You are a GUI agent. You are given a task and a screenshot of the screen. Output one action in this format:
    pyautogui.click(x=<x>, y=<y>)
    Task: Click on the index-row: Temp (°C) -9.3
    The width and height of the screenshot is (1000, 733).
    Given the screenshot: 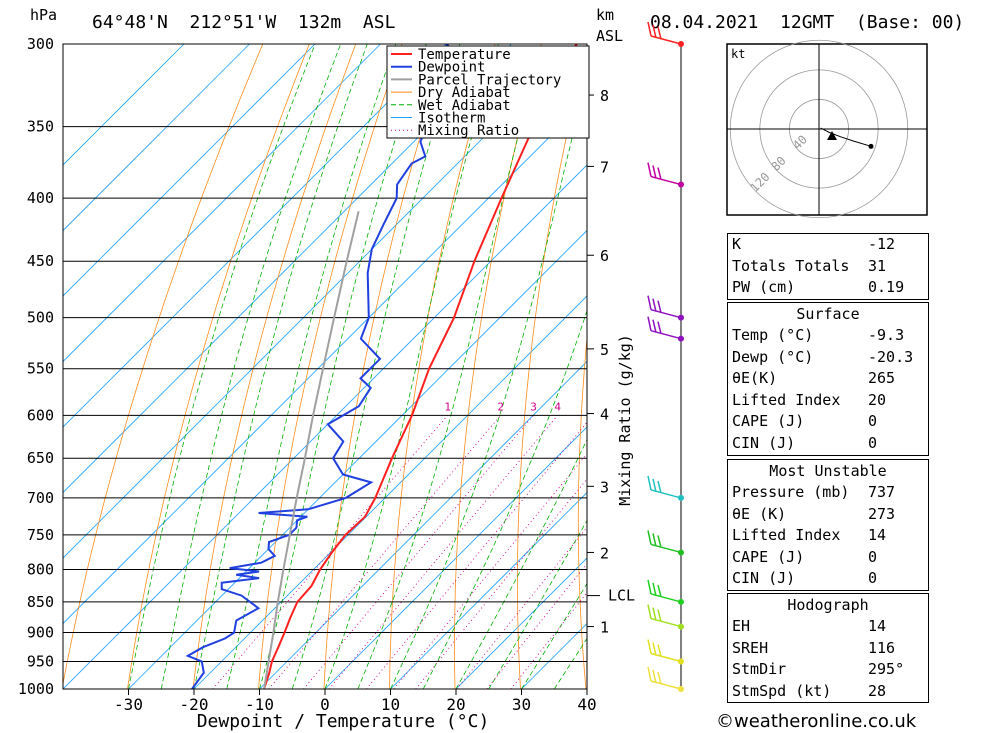 What is the action you would take?
    pyautogui.click(x=828, y=336)
    